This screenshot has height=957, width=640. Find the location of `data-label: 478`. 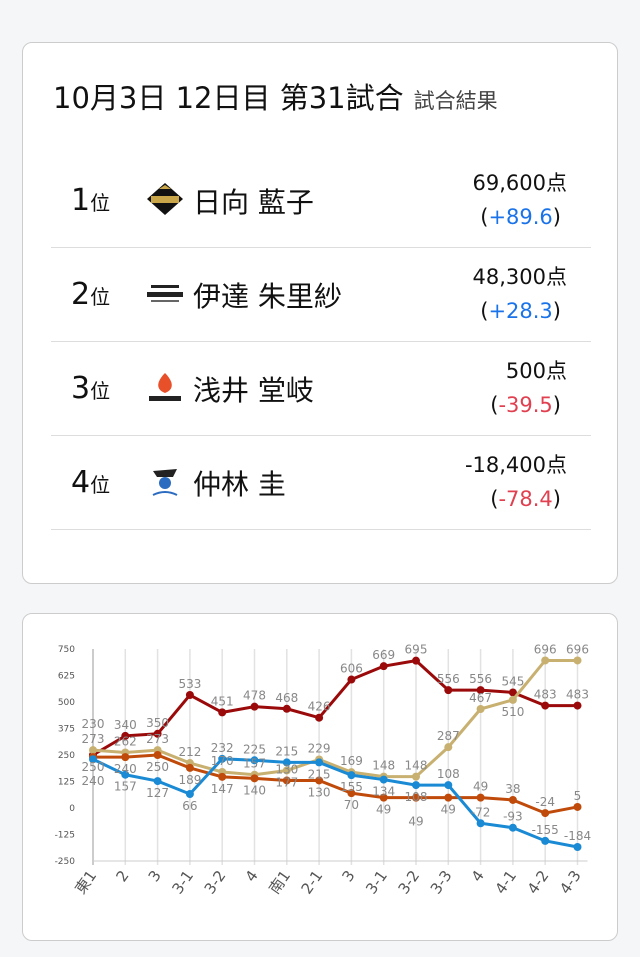

data-label: 478 is located at coordinates (254, 696).